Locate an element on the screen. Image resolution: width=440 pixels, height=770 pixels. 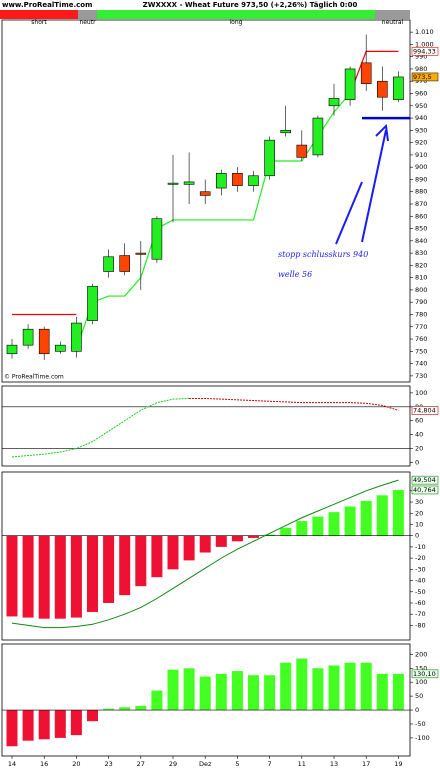
y-tick-label: 790 is located at coordinates (421, 302).